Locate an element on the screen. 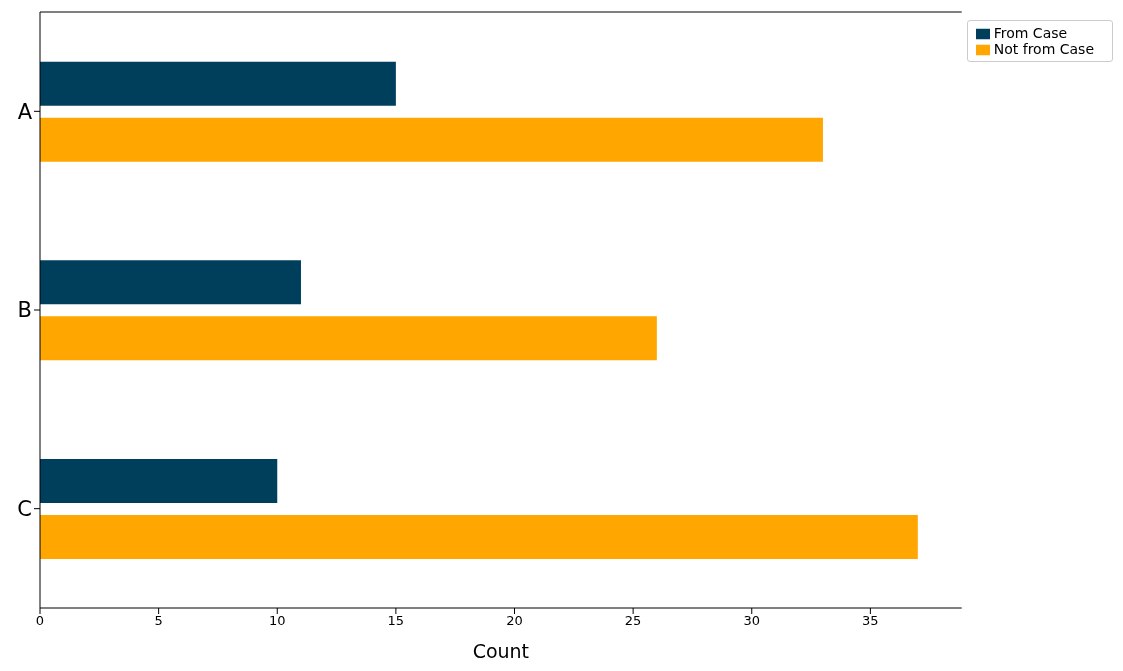 The height and width of the screenshot is (671, 1123). x-tick-label: 35 is located at coordinates (870, 621).